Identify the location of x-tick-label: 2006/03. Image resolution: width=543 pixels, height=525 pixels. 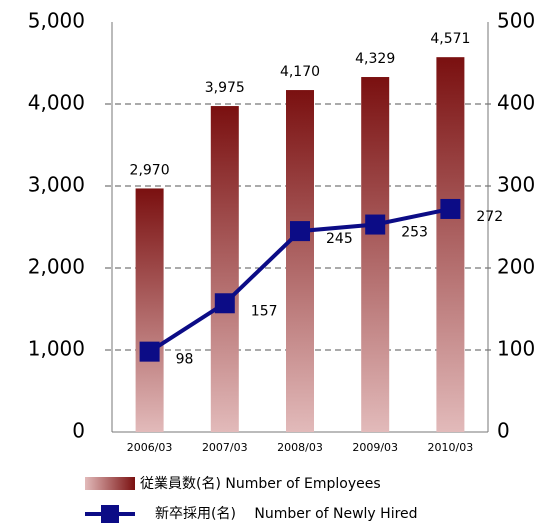
(150, 447).